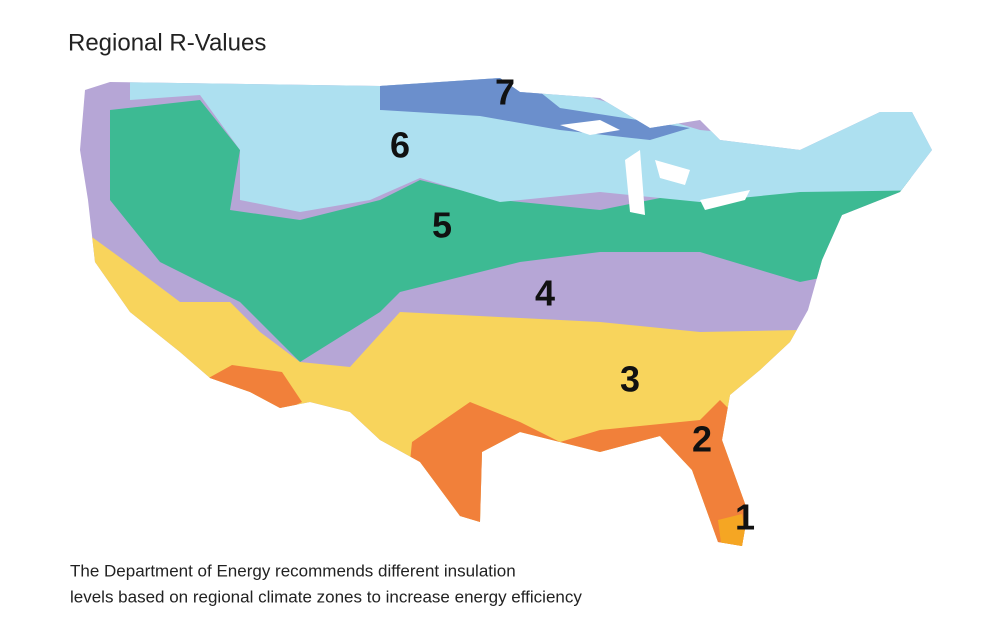  Describe the element at coordinates (505, 92) in the screenshot. I see `zone-label: 7` at that location.